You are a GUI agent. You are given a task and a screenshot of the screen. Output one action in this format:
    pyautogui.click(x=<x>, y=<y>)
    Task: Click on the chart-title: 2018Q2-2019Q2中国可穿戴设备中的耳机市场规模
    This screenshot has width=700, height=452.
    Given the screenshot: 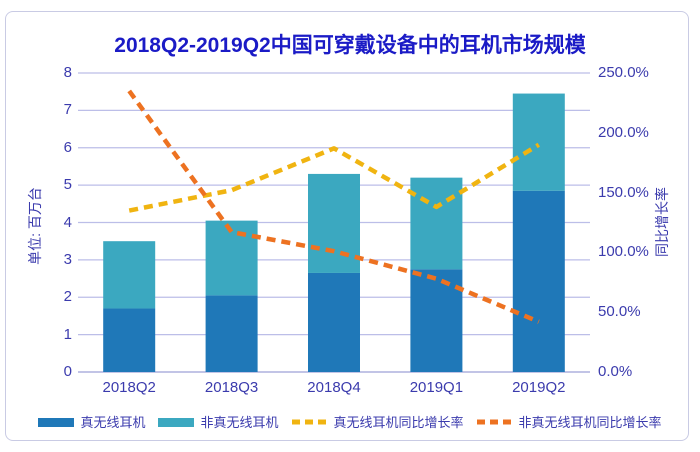 What is the action you would take?
    pyautogui.click(x=350, y=45)
    